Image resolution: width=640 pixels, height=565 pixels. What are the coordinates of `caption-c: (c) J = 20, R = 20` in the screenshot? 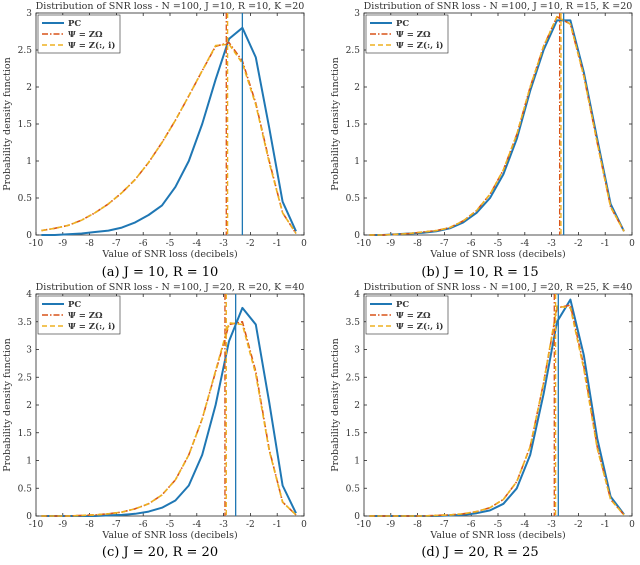 It's located at (160, 552).